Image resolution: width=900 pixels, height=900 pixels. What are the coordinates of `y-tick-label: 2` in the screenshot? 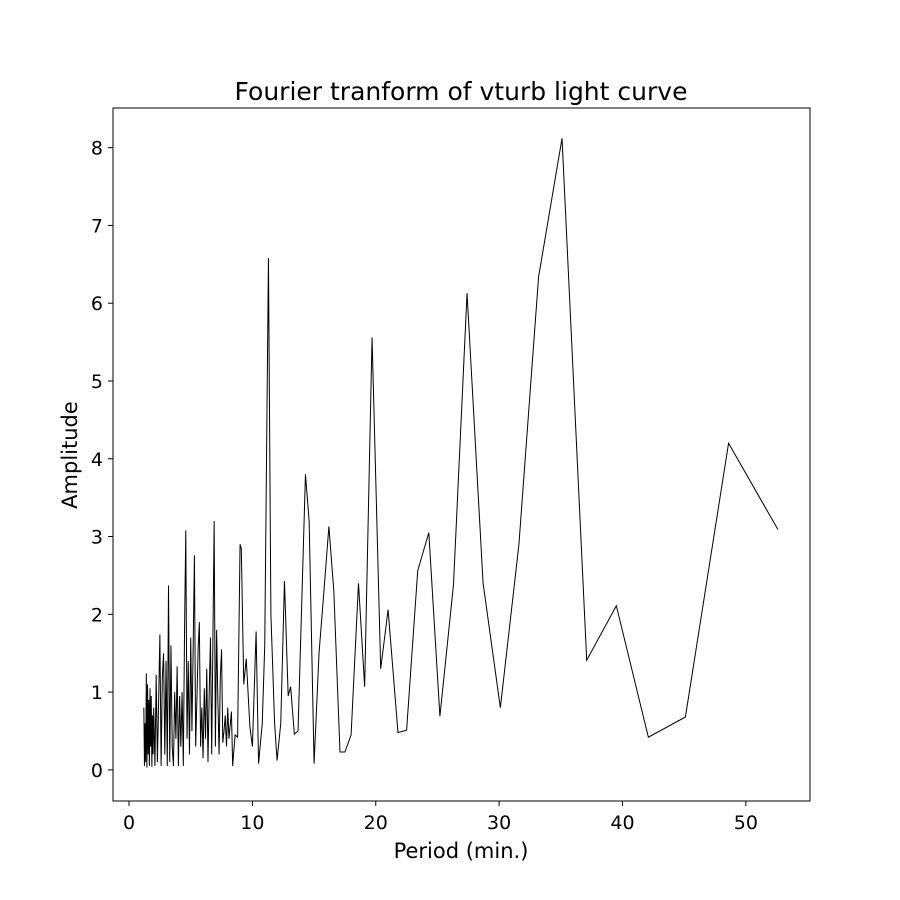 It's located at (97, 615).